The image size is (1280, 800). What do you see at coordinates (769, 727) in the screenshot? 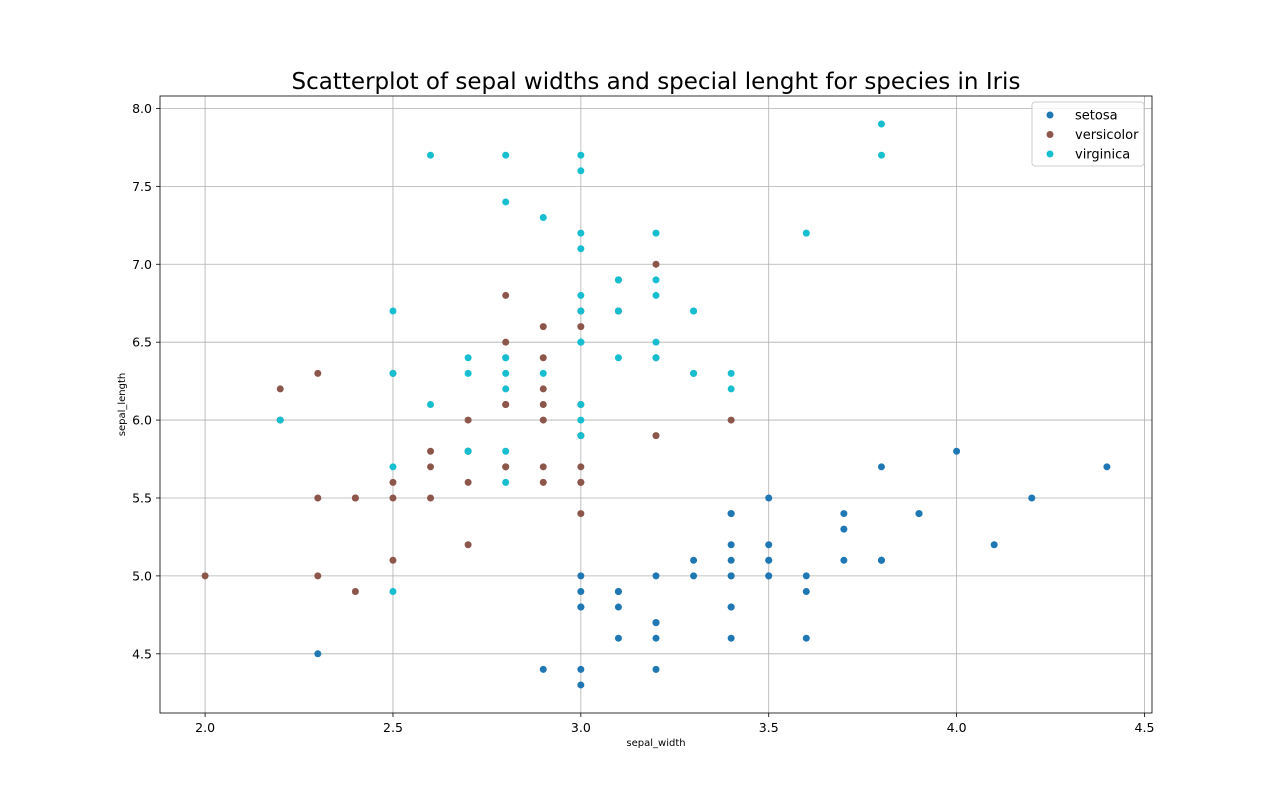
I see `x-tick-label: 3.5` at bounding box center [769, 727].